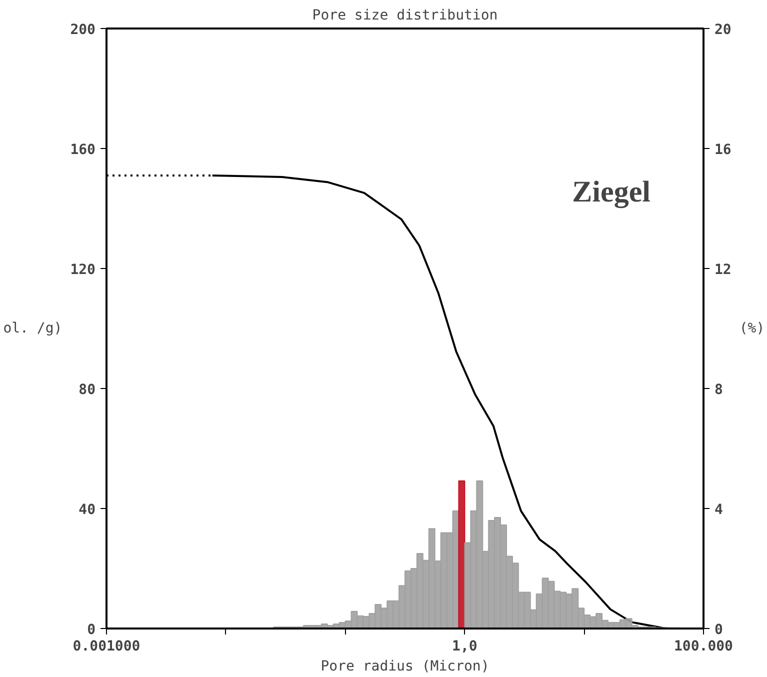 This screenshot has width=767, height=677. Describe the element at coordinates (405, 666) in the screenshot. I see `x-axis-title: Pore radius (Micron)` at that location.